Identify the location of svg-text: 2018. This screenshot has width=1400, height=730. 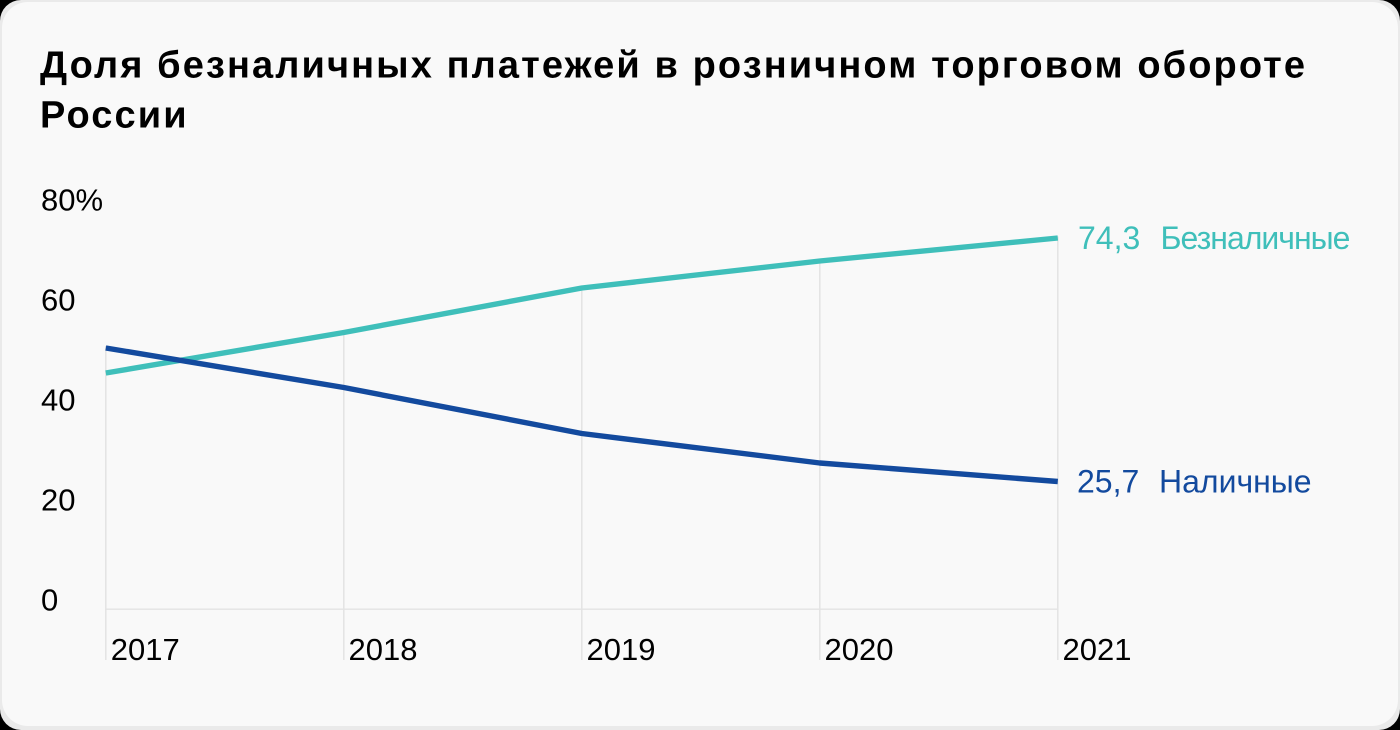
(383, 649).